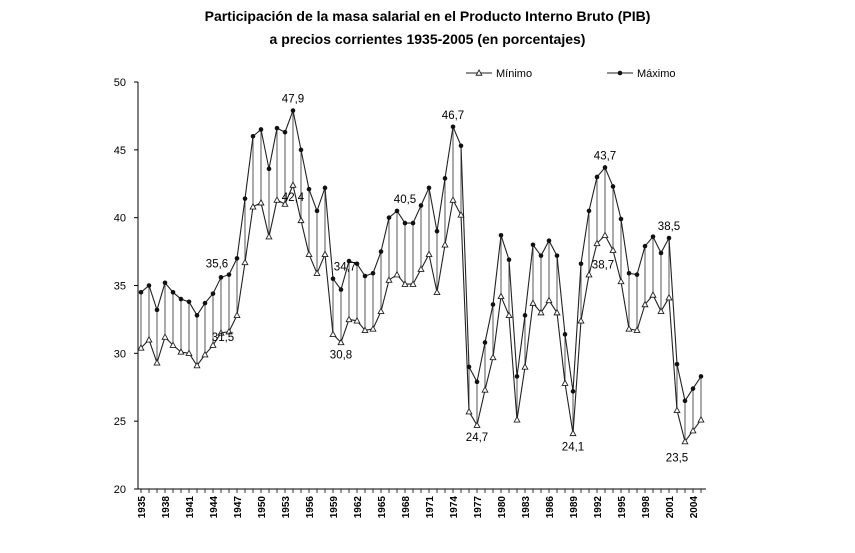 The width and height of the screenshot is (855, 553). I want to click on y-tick-label: 20, so click(120, 490).